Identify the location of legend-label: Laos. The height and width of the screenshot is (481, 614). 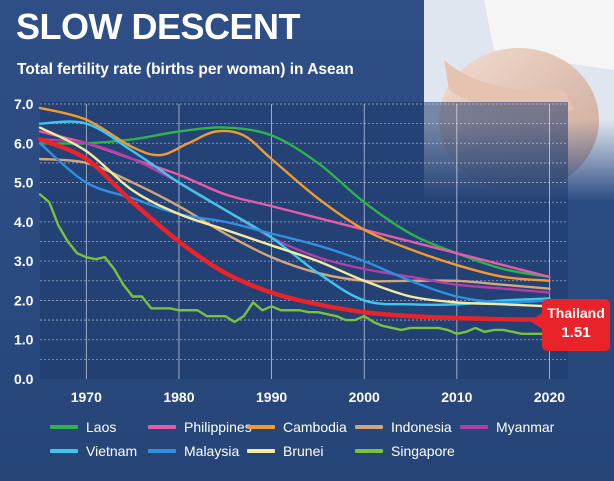
(101, 427).